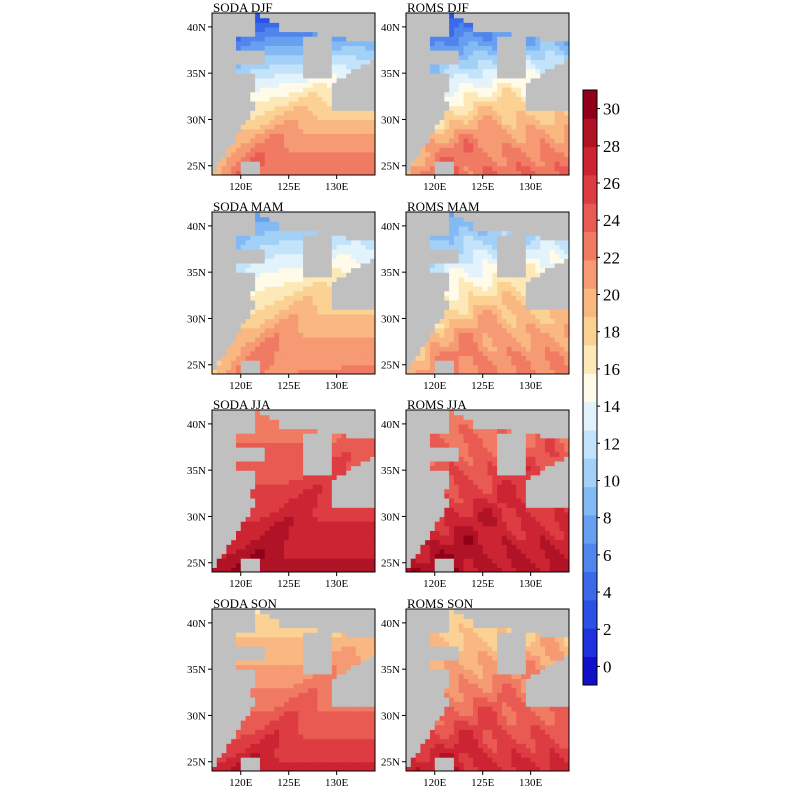 The width and height of the screenshot is (800, 805). What do you see at coordinates (245, 603) in the screenshot?
I see `panel-title: SODA SON` at bounding box center [245, 603].